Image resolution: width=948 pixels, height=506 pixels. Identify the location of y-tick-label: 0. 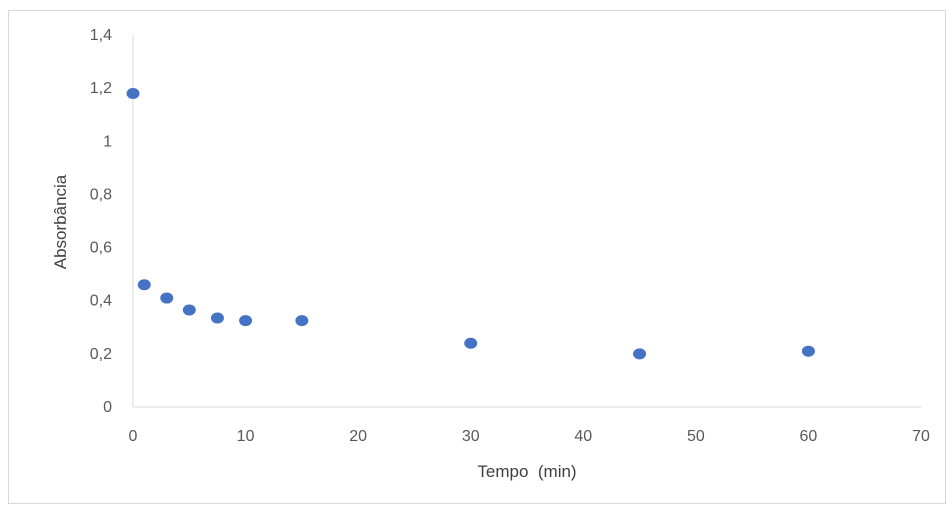
(107, 407).